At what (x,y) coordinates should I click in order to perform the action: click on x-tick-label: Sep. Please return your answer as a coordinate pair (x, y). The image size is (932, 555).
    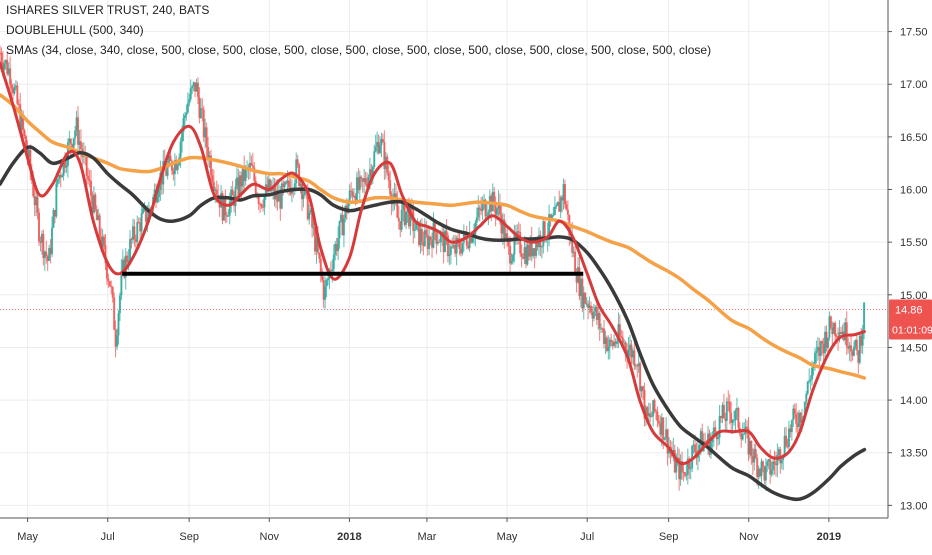
    Looking at the image, I should click on (669, 537).